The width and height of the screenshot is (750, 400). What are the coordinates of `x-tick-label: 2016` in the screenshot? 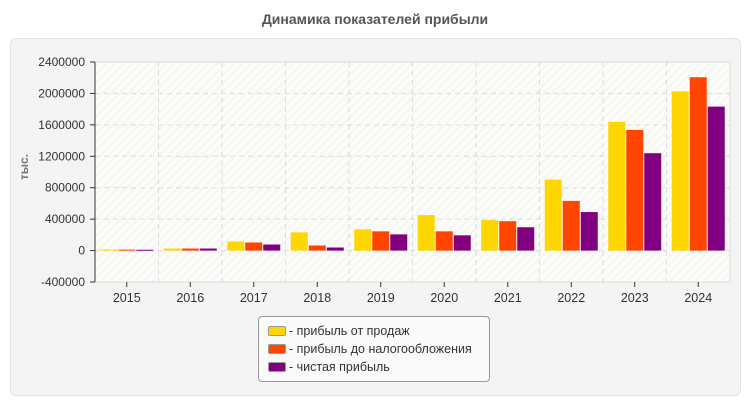 It's located at (190, 298).